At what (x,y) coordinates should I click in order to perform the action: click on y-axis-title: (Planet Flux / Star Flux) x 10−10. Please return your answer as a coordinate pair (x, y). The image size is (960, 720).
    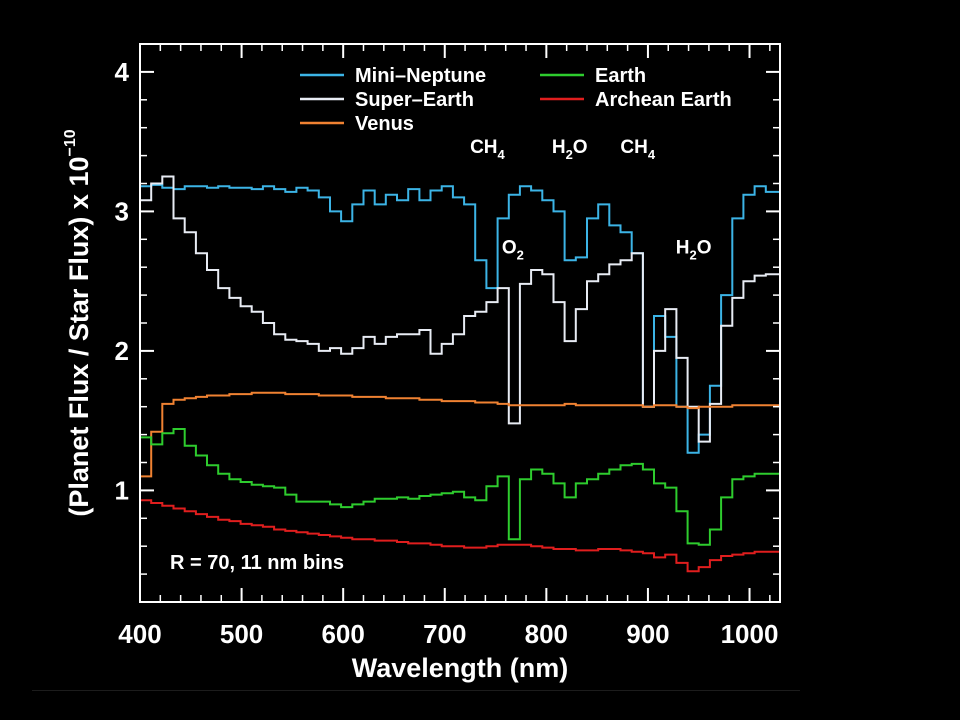
    Looking at the image, I should click on (78, 322).